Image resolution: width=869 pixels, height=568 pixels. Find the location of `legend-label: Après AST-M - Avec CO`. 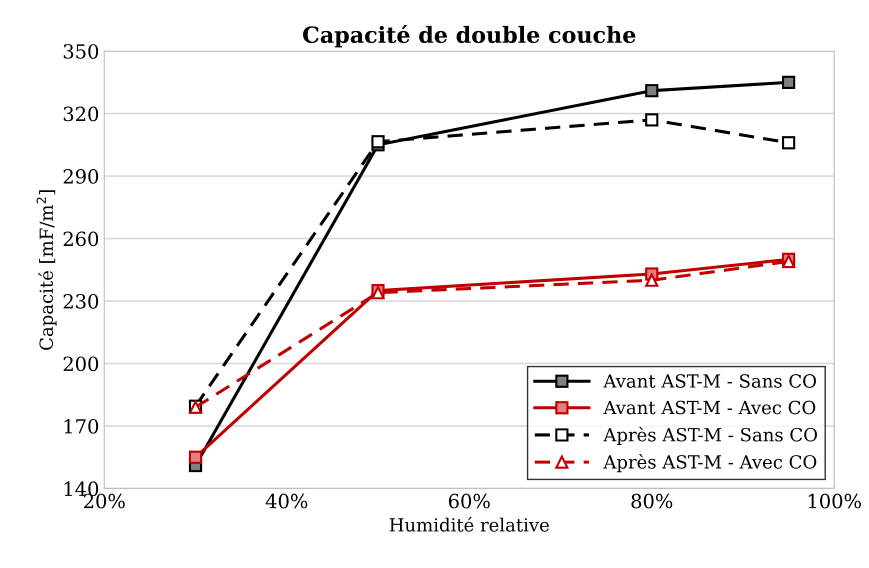

legend-label: Après AST-M - Avec CO is located at coordinates (709, 463).